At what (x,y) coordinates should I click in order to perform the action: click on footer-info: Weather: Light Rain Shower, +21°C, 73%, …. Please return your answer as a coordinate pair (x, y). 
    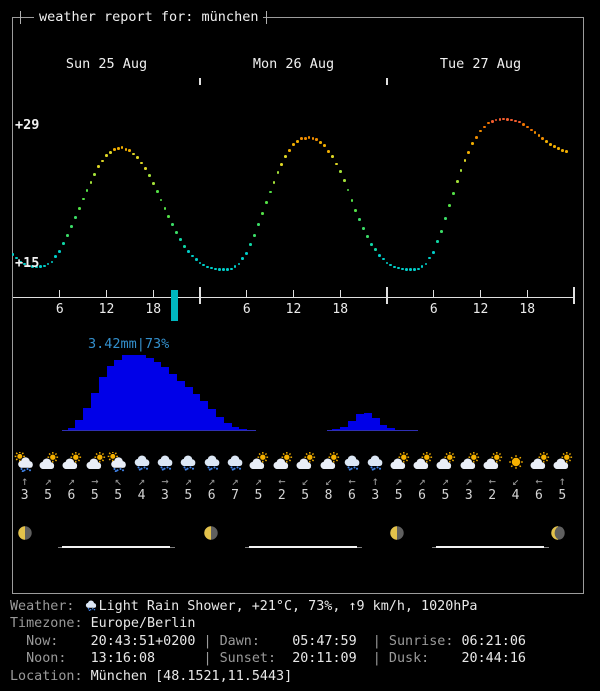
    Looking at the image, I should click on (268, 641).